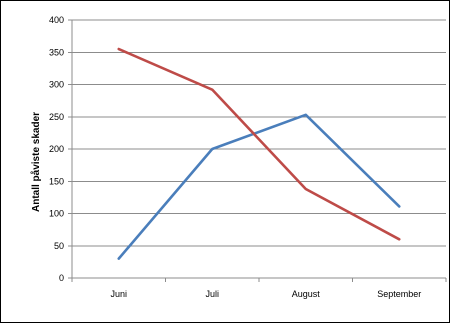  I want to click on y-tick-label: 400, so click(56, 20).